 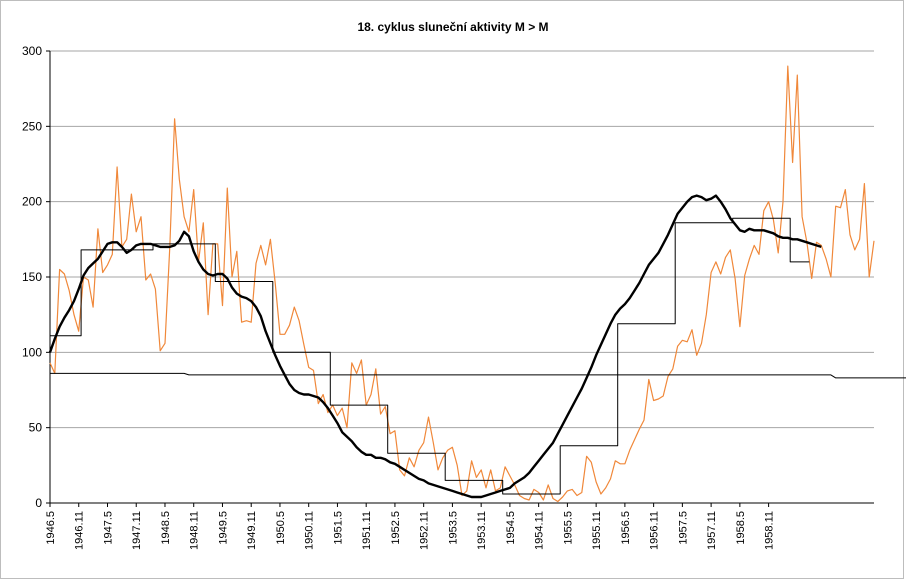 What do you see at coordinates (770, 530) in the screenshot?
I see `x-tick-label: 1958.11` at bounding box center [770, 530].